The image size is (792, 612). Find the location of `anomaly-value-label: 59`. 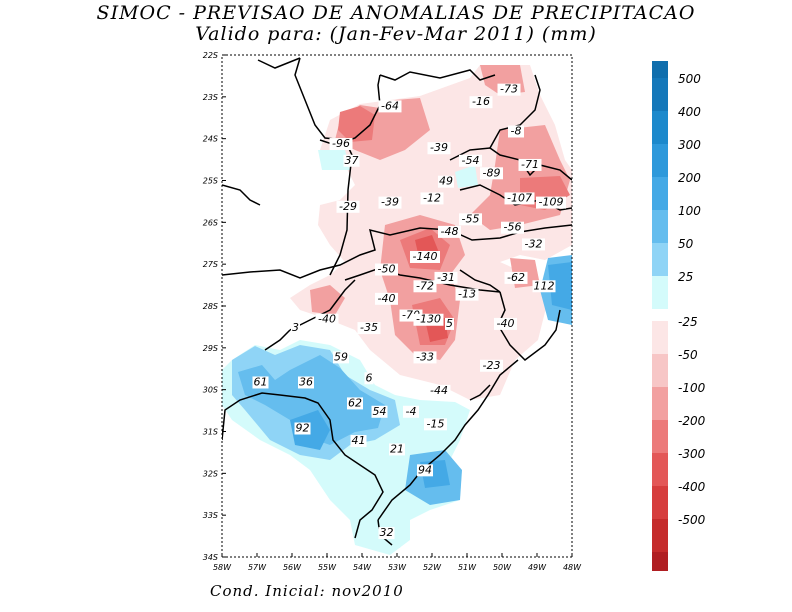

anomaly-value-label: 59 is located at coordinates (341, 356).